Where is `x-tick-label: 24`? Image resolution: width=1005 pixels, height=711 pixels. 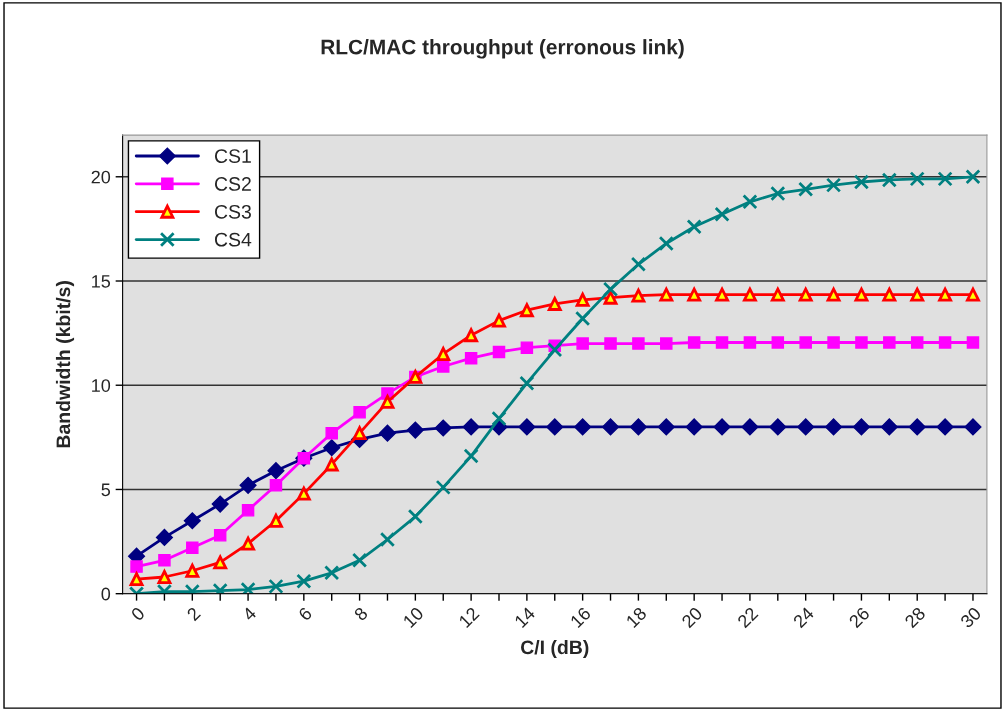 x-tick-label: 24 is located at coordinates (803, 617).